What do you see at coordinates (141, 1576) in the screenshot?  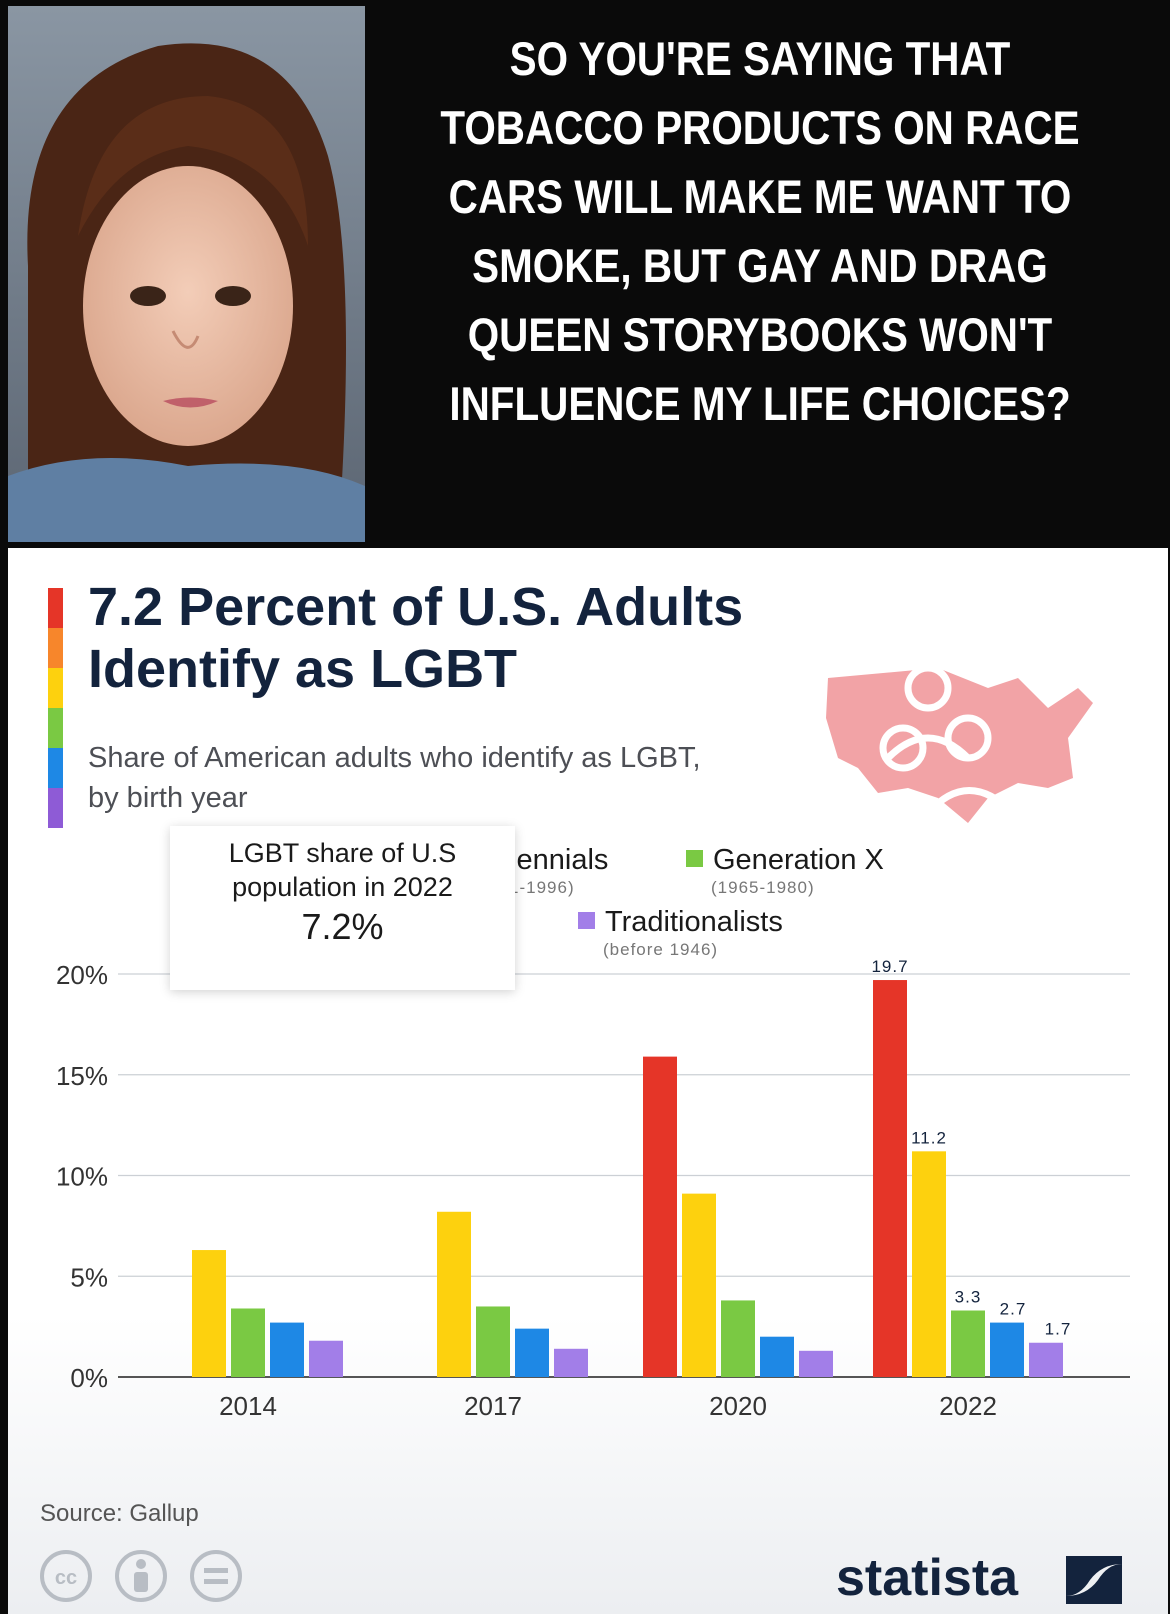 I see `creative-commons-icon: cc` at bounding box center [141, 1576].